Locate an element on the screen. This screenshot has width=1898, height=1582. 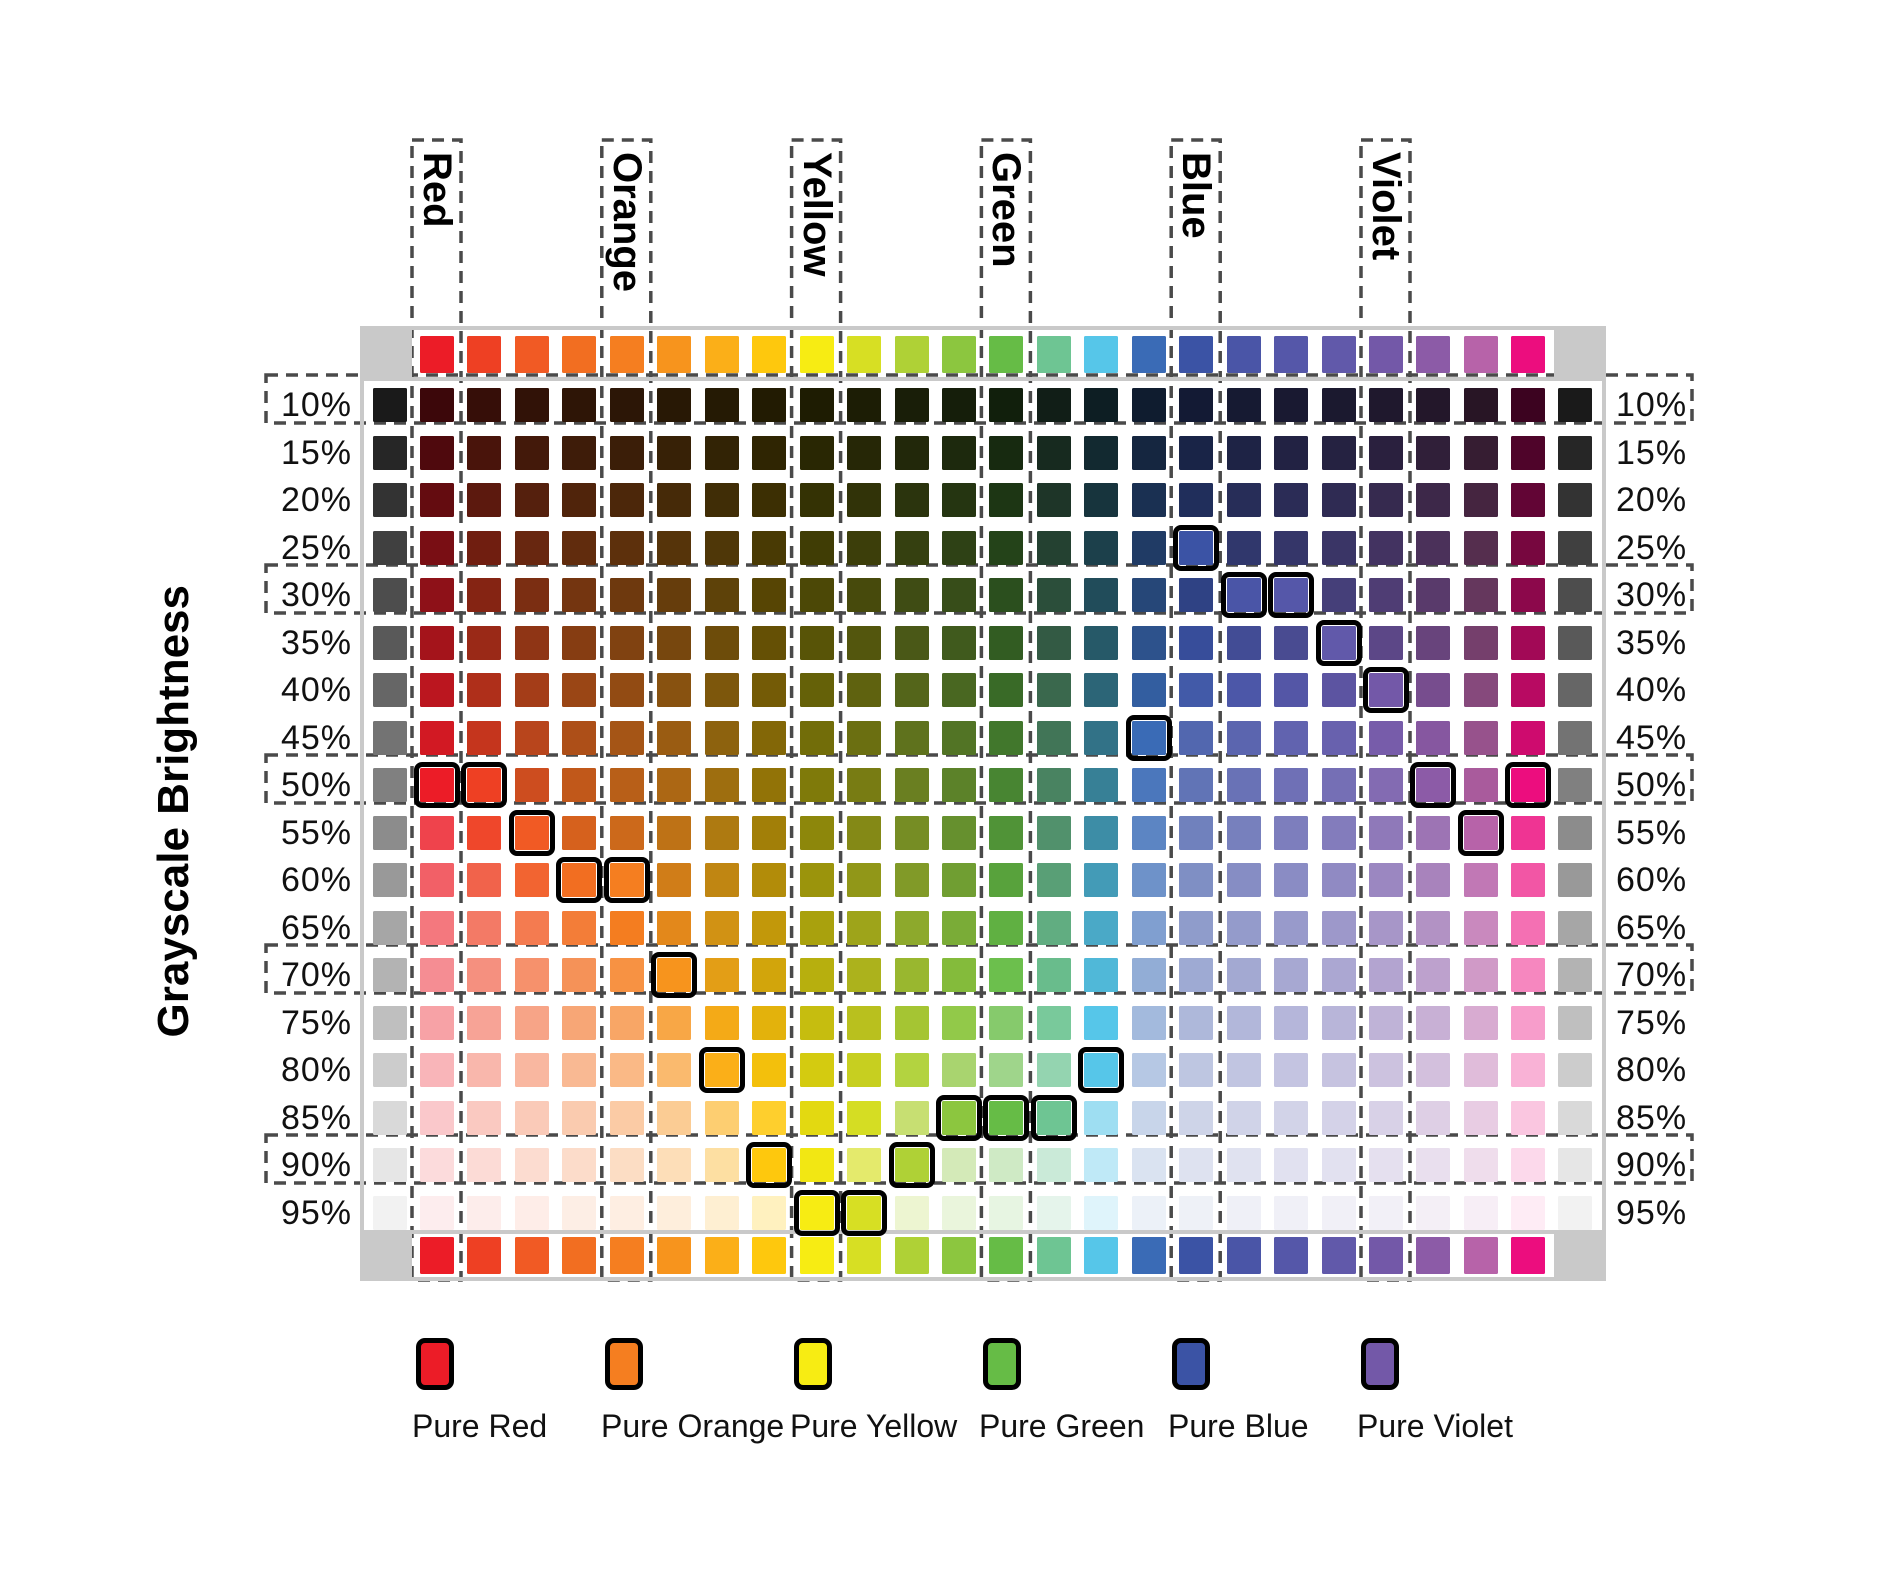
row-label-left: 15% is located at coordinates (316, 452).